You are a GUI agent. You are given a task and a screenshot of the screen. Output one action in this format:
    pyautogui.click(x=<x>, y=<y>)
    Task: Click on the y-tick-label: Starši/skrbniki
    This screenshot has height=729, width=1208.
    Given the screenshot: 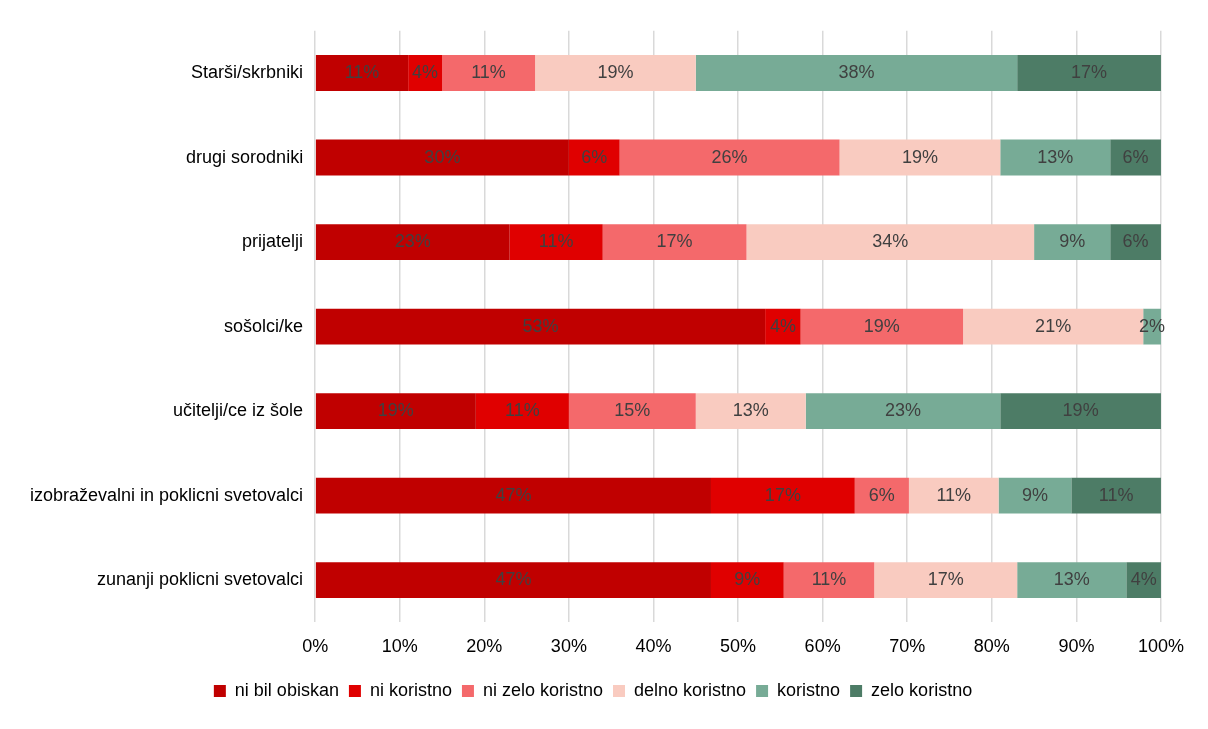 What is the action you would take?
    pyautogui.click(x=247, y=72)
    